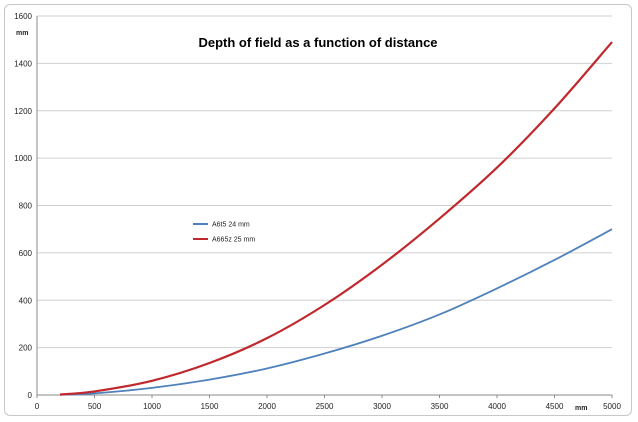 The height and width of the screenshot is (422, 638). What do you see at coordinates (231, 225) in the screenshot?
I see `legend-label-series-1: A6t5 24 mm` at bounding box center [231, 225].